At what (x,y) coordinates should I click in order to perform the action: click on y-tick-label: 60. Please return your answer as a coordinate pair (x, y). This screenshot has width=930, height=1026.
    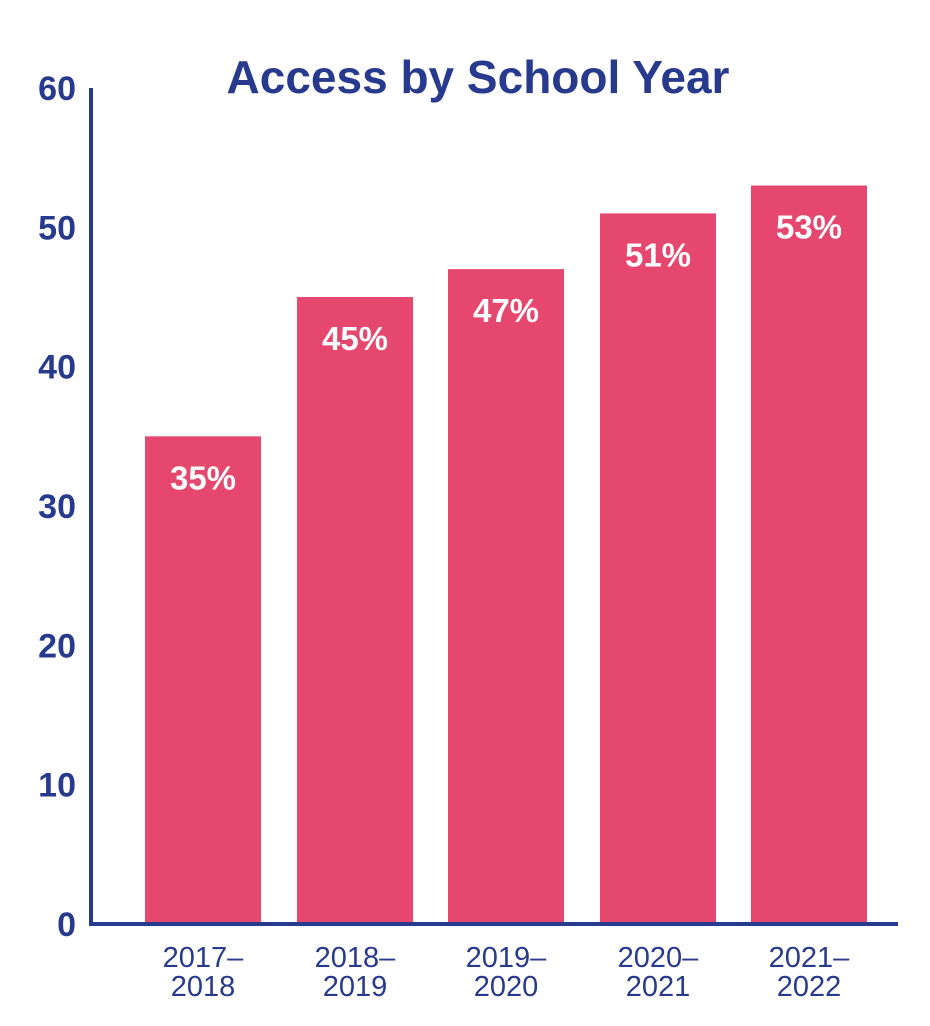
    Looking at the image, I should click on (57, 89).